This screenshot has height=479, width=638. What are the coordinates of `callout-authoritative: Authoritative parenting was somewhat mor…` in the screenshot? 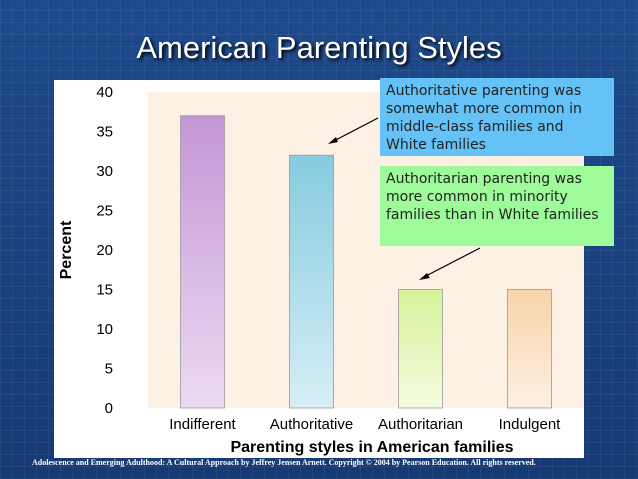 It's located at (497, 117).